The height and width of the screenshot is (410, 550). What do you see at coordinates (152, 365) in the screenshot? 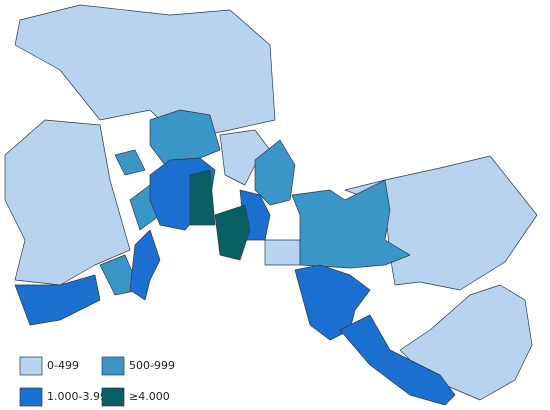
I see `legend-label: 500-999` at bounding box center [152, 365].